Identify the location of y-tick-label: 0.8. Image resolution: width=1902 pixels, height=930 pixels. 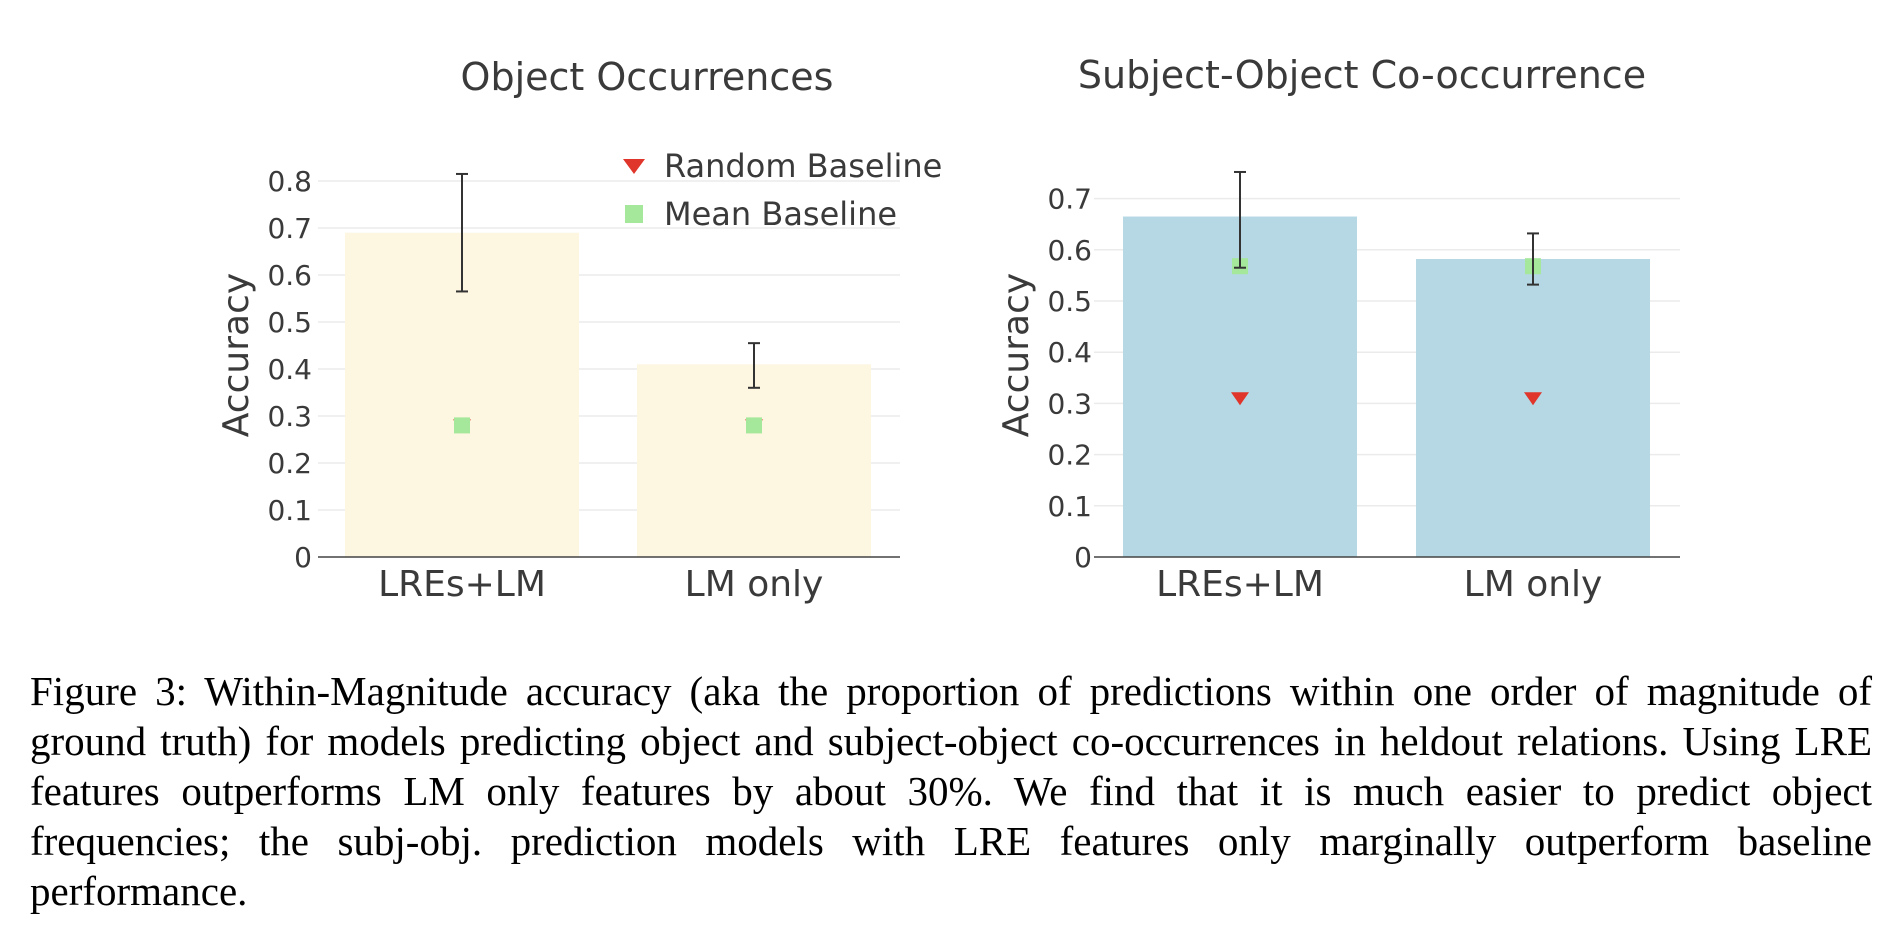
(289, 181).